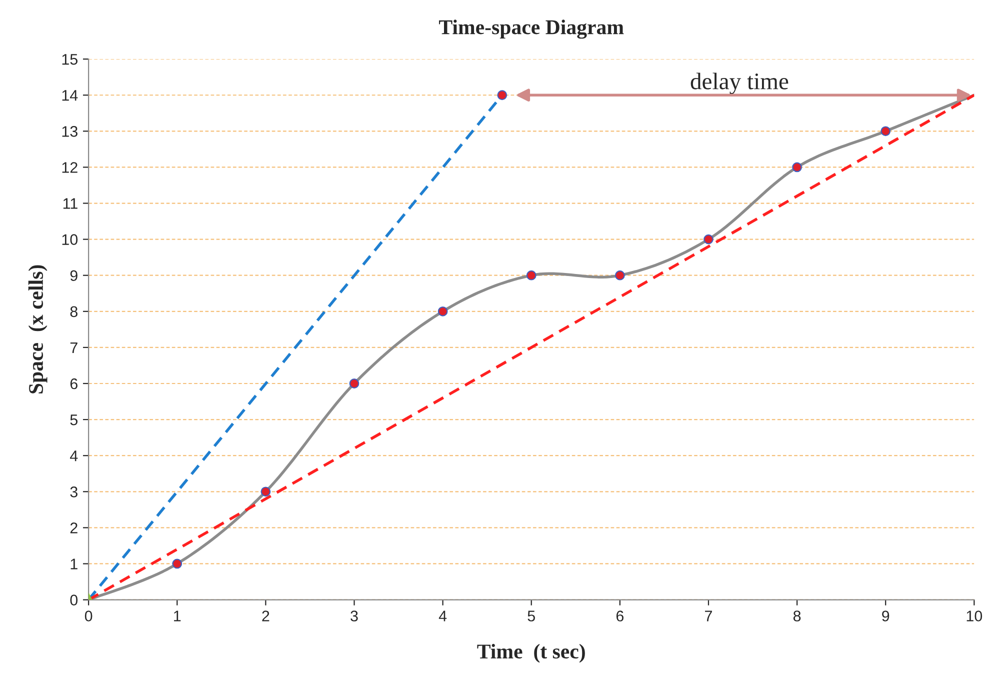 This screenshot has height=695, width=984. Describe the element at coordinates (739, 83) in the screenshot. I see `annotation: delay time` at that location.